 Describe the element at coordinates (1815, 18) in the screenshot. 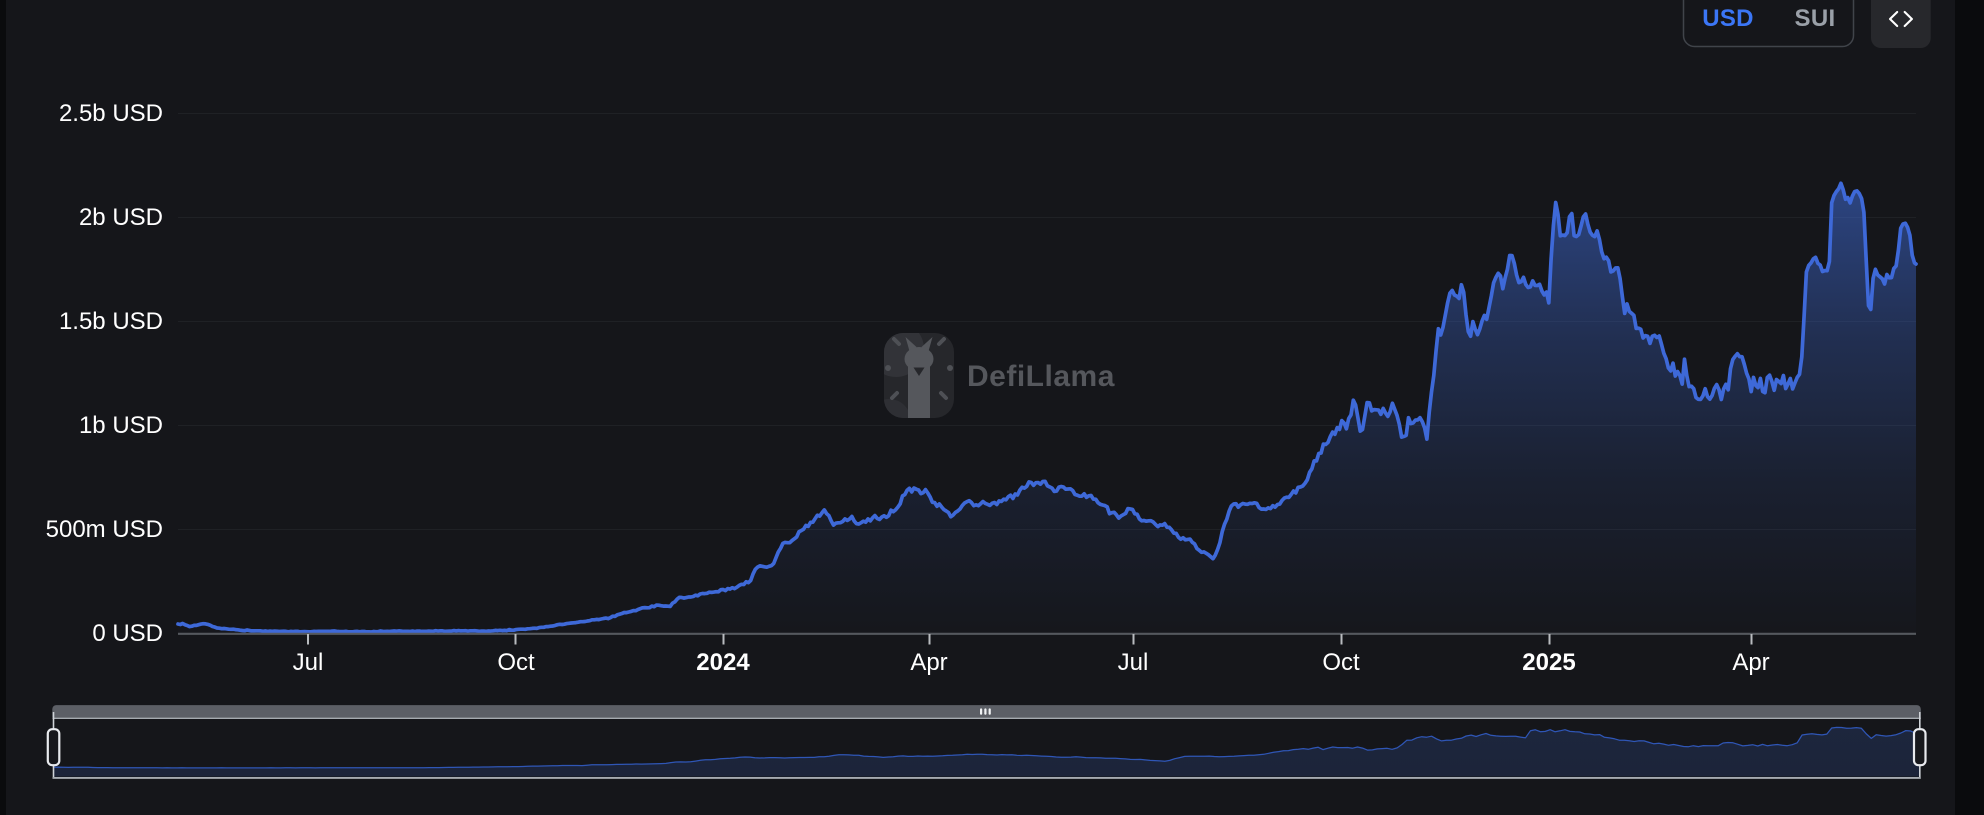

I see `svg-text: SUI` at that location.